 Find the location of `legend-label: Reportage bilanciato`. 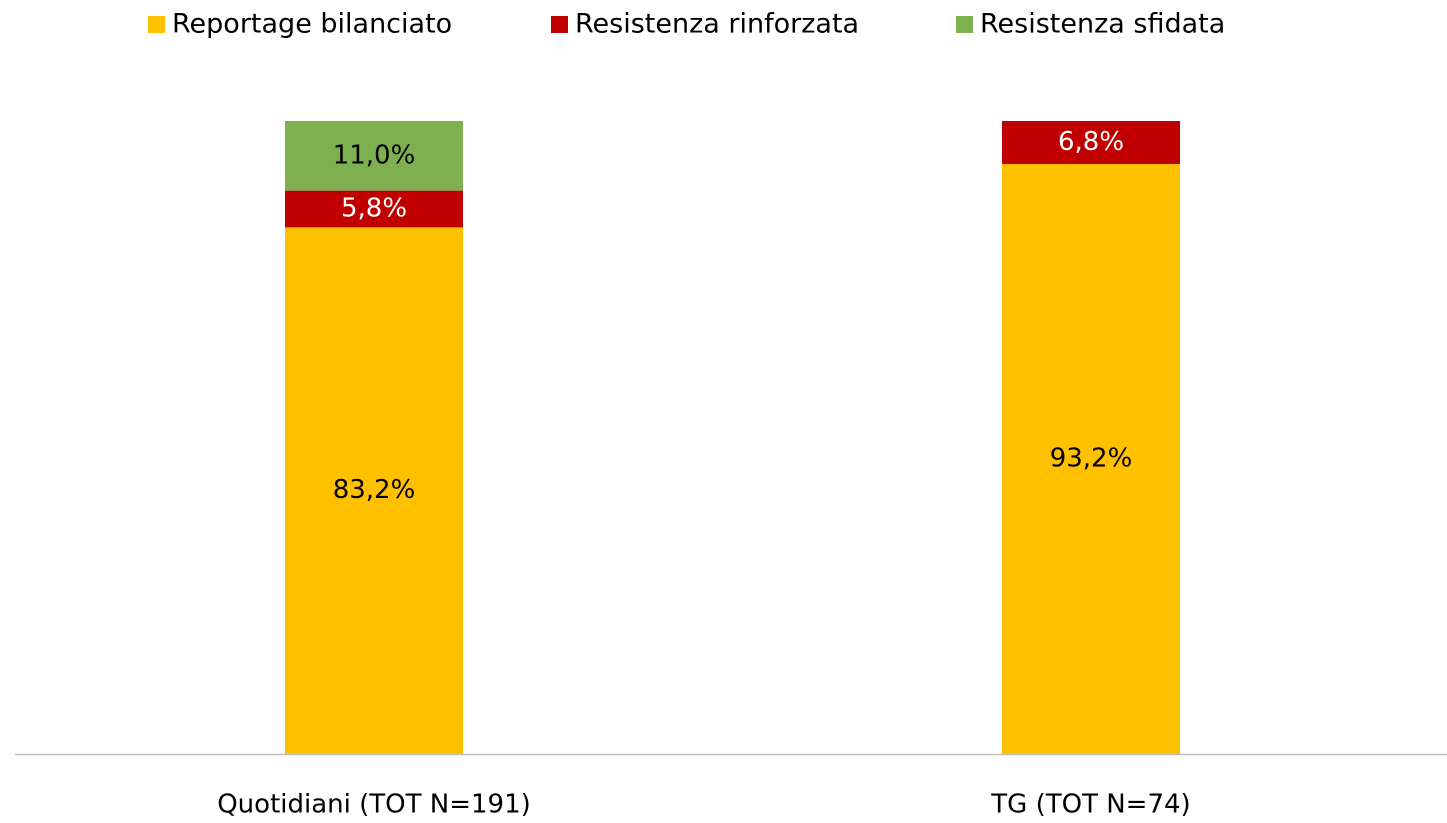

legend-label: Reportage bilanciato is located at coordinates (312, 24).